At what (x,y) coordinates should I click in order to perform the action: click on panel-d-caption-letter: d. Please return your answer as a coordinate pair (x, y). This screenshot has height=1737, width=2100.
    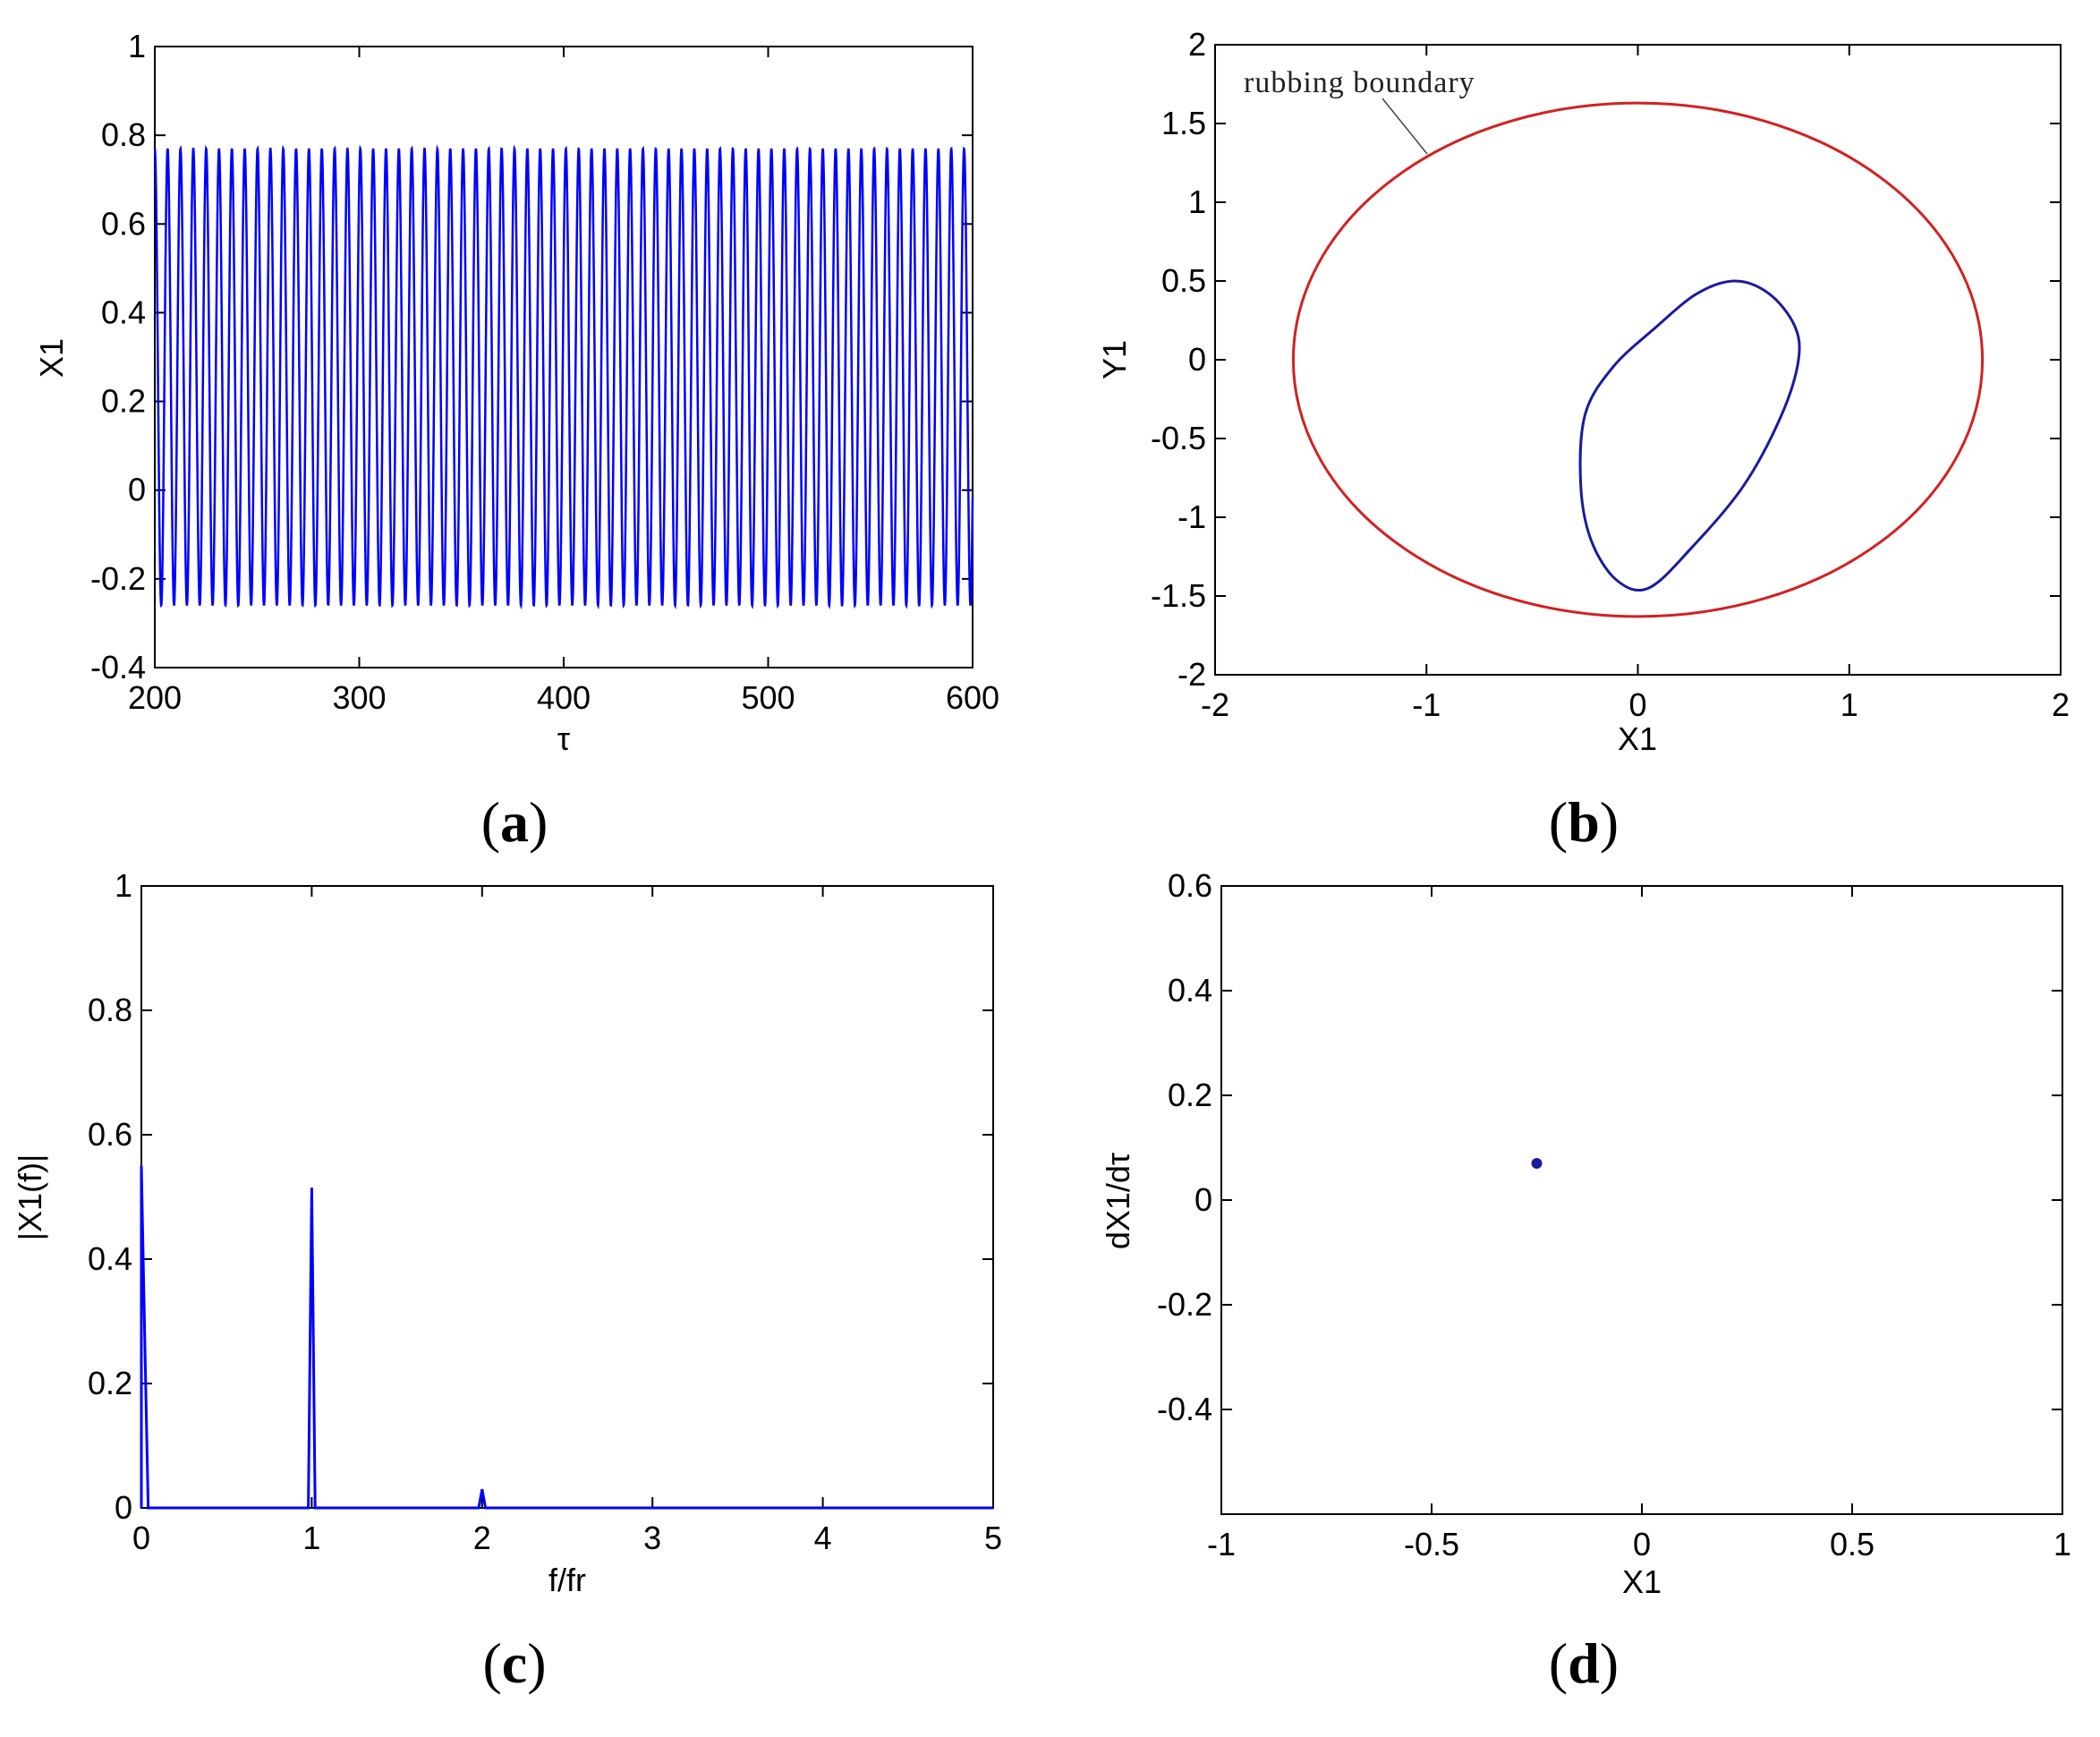
    Looking at the image, I should click on (1584, 1663).